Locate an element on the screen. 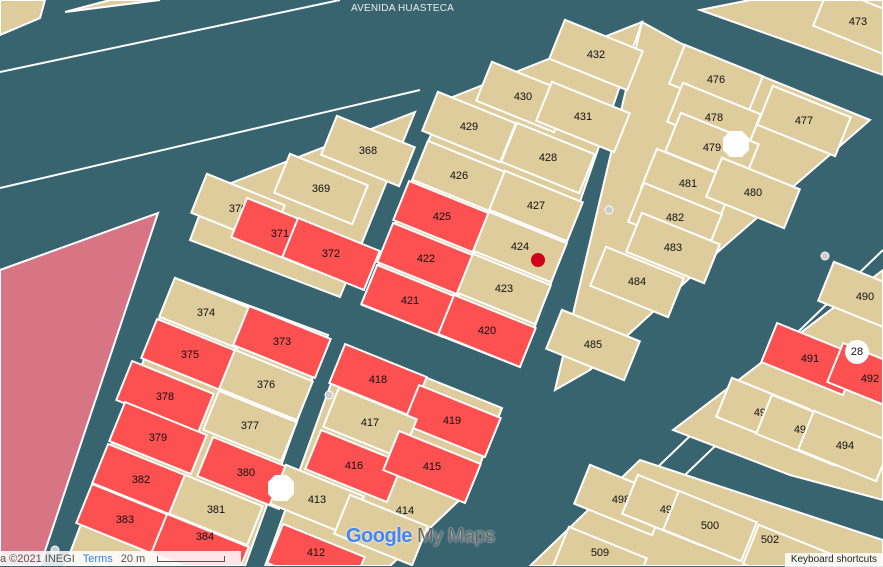 The width and height of the screenshot is (883, 567). lot-420: 420 is located at coordinates (487, 331).